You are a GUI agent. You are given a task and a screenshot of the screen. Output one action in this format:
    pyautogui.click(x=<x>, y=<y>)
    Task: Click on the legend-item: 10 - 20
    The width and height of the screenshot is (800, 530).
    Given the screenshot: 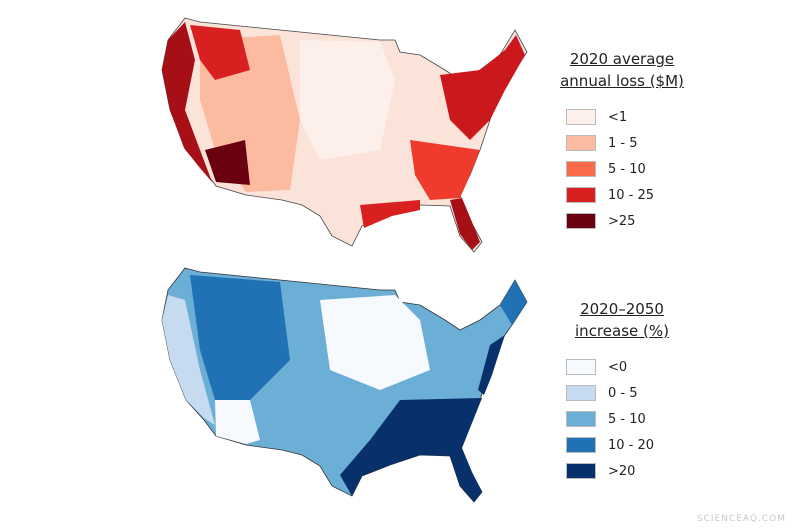 What is the action you would take?
    pyautogui.click(x=629, y=445)
    